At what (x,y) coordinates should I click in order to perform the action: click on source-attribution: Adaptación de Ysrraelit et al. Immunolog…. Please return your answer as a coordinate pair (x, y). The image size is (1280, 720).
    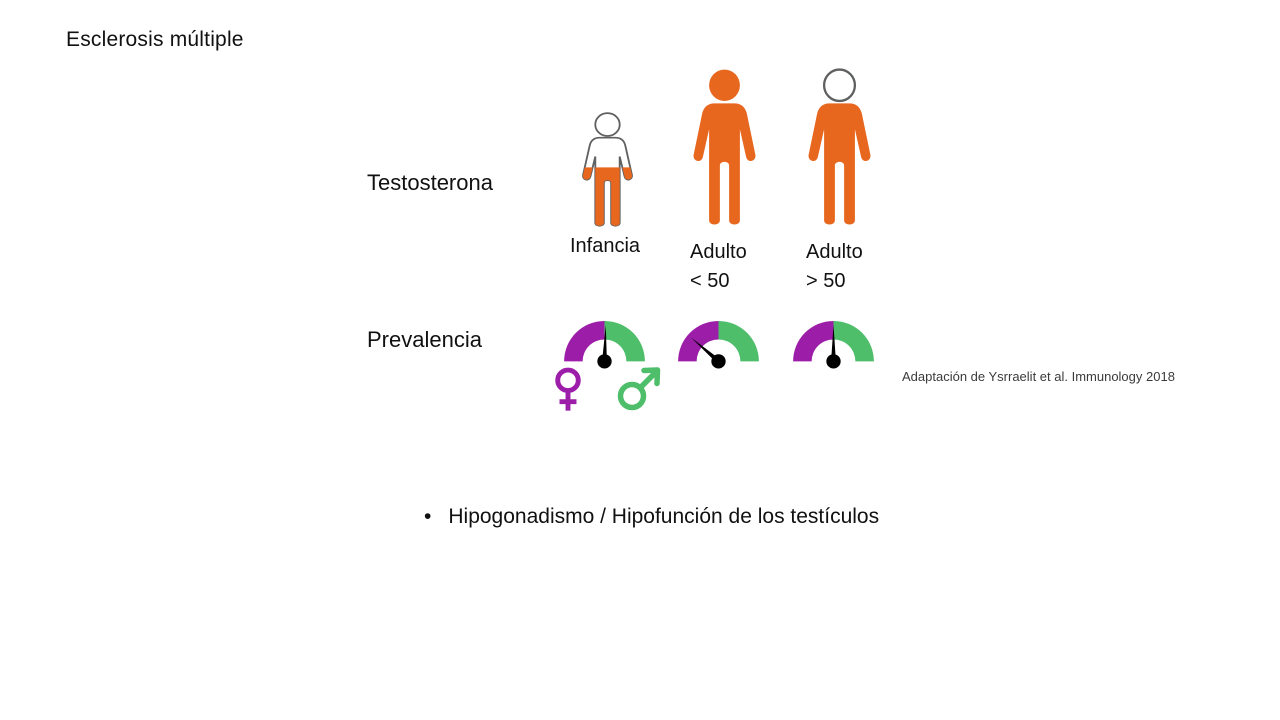
    Looking at the image, I should click on (1038, 376).